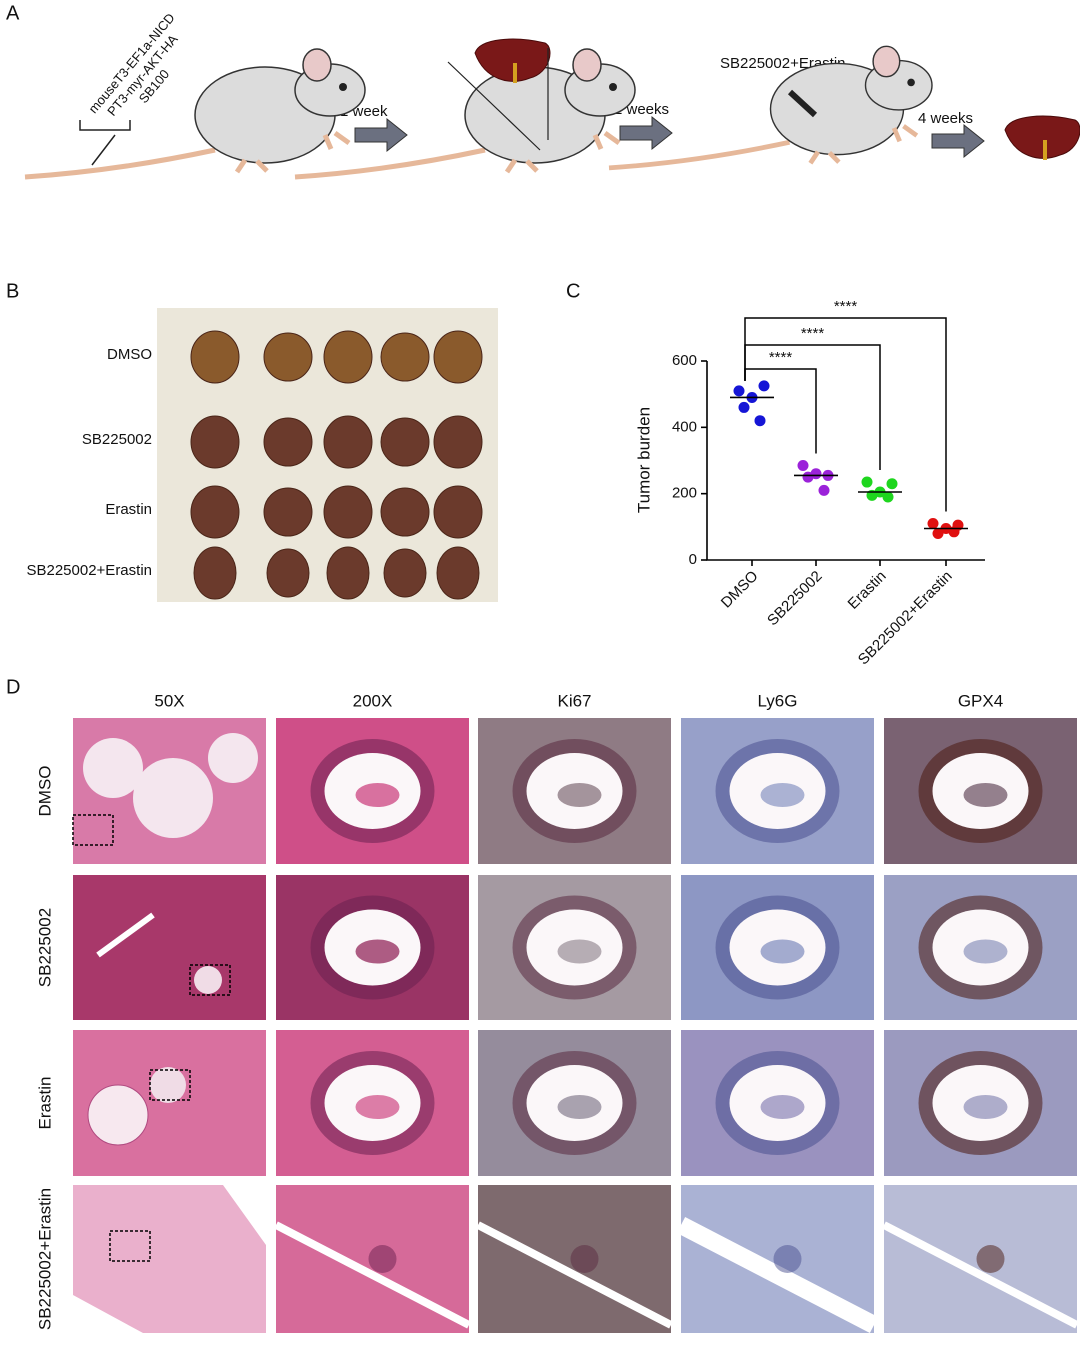  What do you see at coordinates (574, 700) in the screenshot?
I see `column-header: Ki67` at bounding box center [574, 700].